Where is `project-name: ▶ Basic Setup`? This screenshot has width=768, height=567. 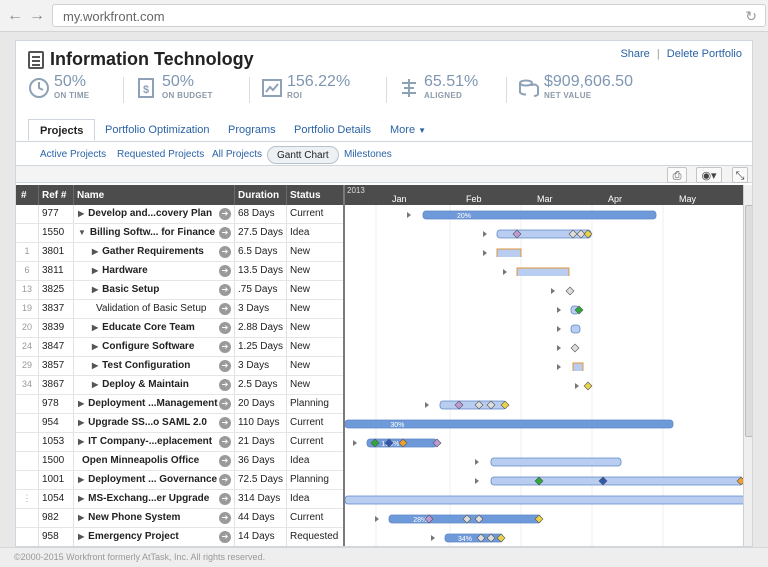
project-name: ▶ Basic Setup is located at coordinates (153, 289).